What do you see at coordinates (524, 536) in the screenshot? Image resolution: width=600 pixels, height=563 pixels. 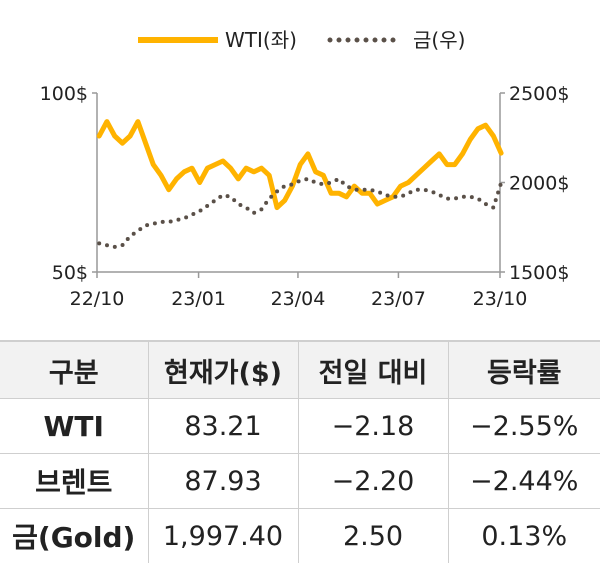 I see `change-rate-cell: 0.13%` at bounding box center [524, 536].